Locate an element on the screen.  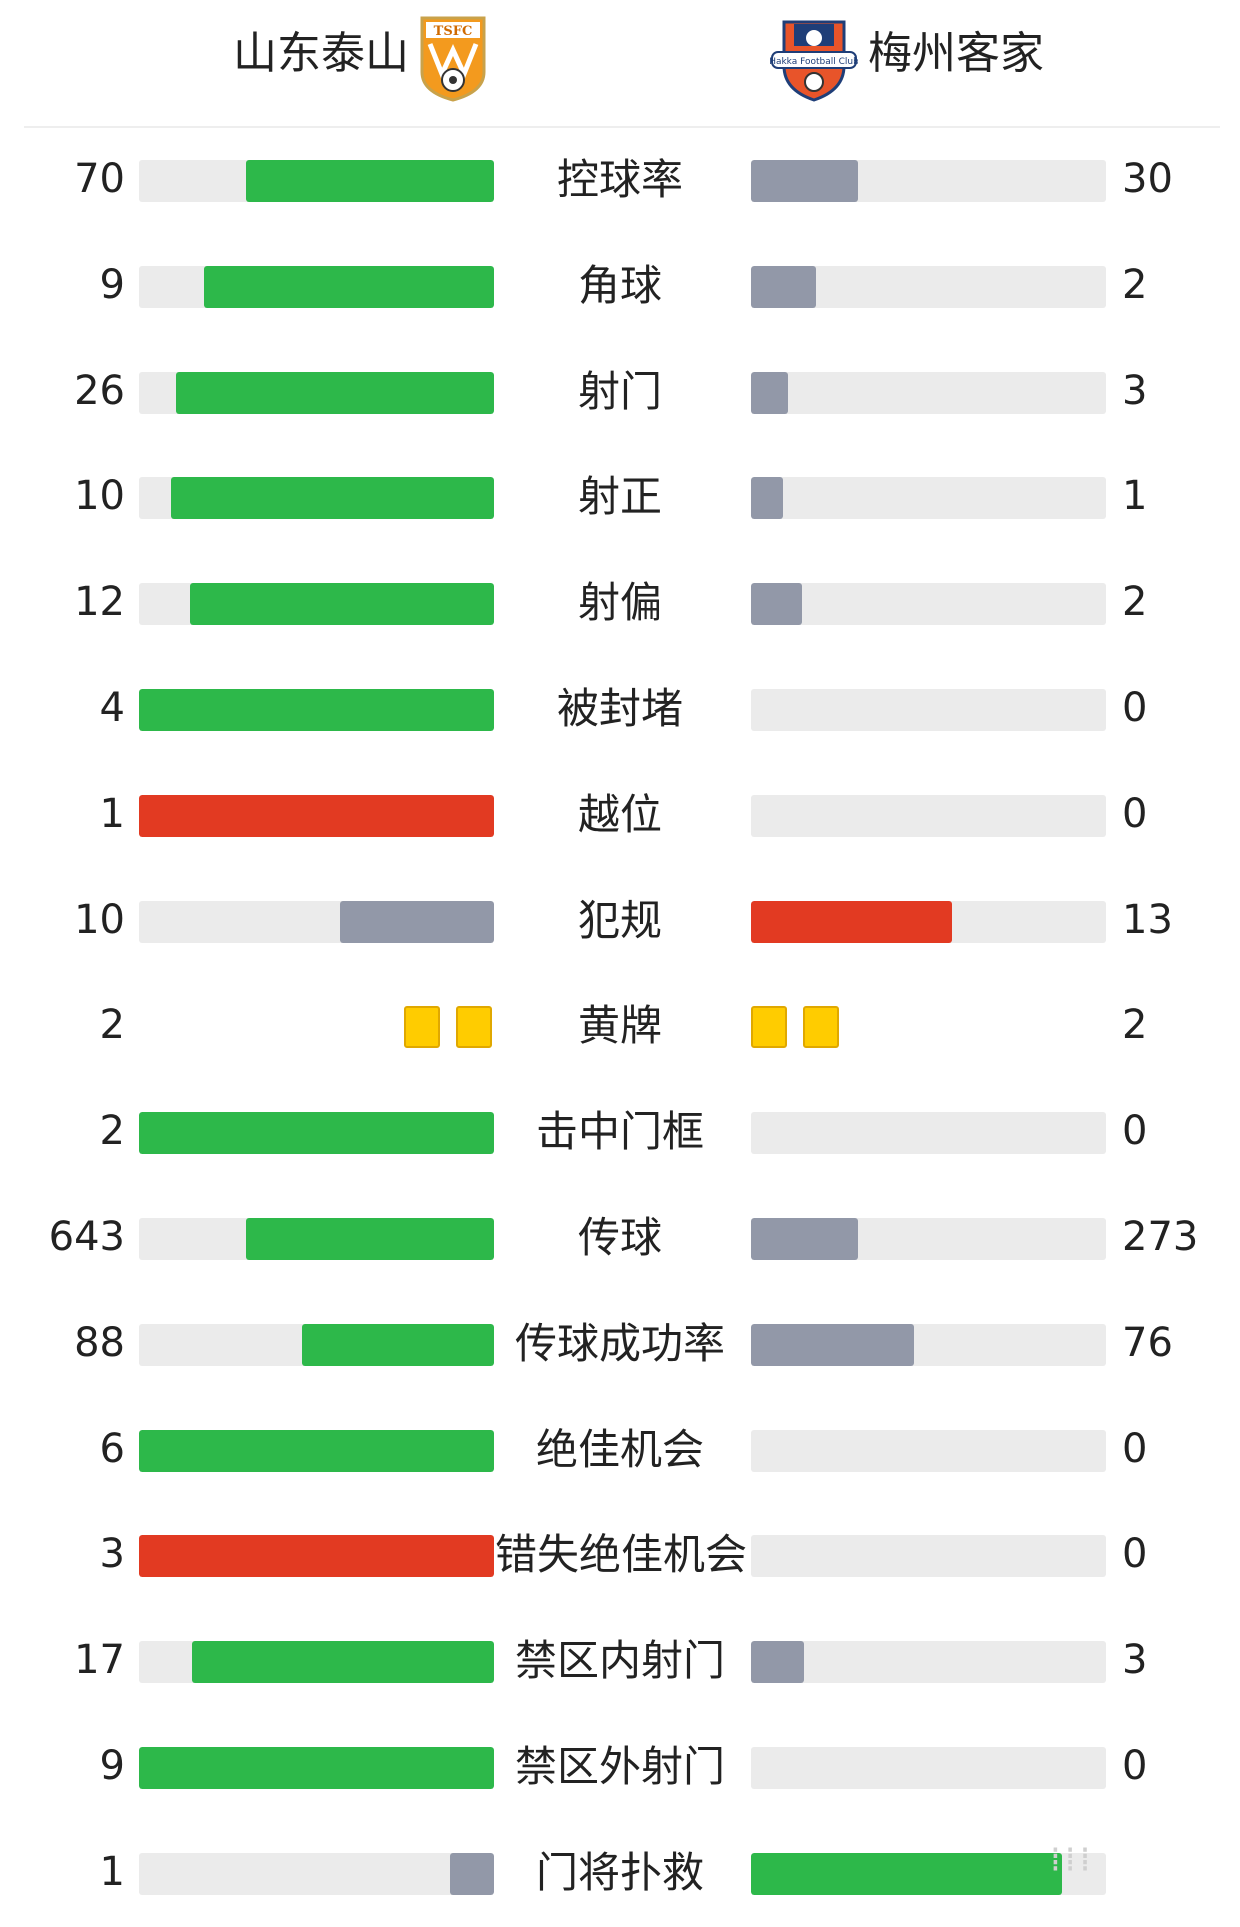
stat-row: 1 越位 0 is located at coordinates (620, 816).